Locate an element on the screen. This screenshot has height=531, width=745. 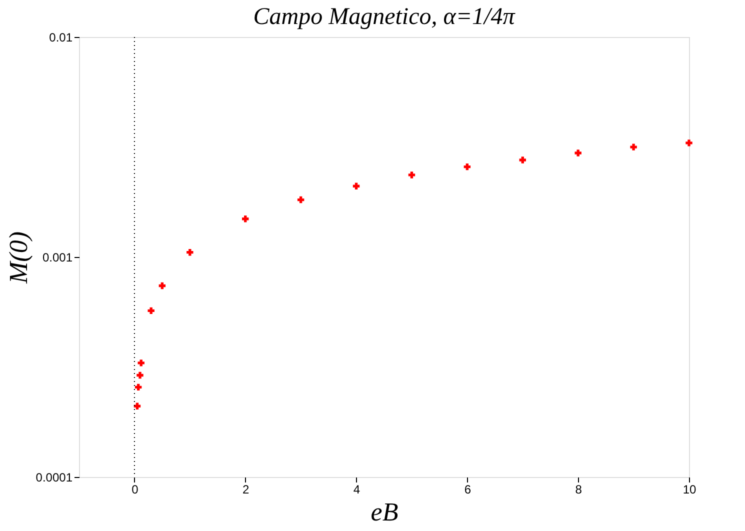
y-tick-label: 0.01 is located at coordinates (61, 37).